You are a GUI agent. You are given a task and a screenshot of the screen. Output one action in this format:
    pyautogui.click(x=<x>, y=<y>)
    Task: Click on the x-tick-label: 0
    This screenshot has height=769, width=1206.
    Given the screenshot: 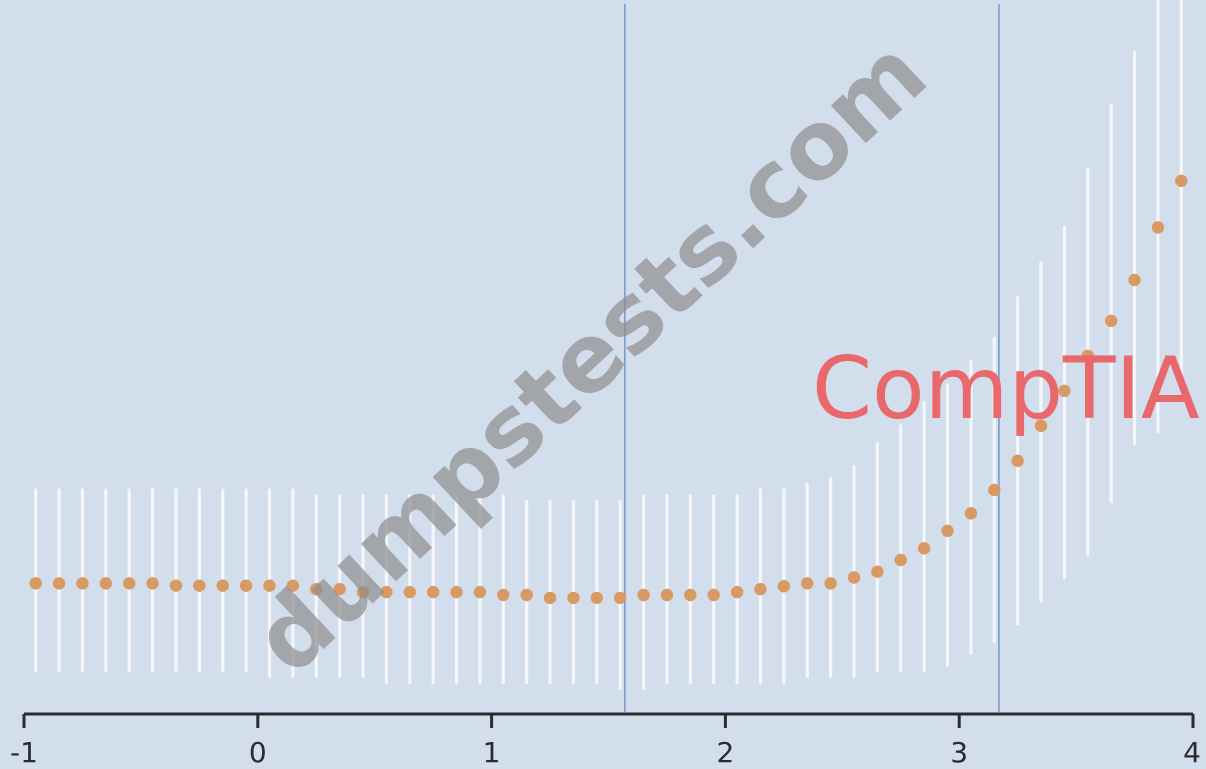 What is the action you would take?
    pyautogui.click(x=258, y=752)
    